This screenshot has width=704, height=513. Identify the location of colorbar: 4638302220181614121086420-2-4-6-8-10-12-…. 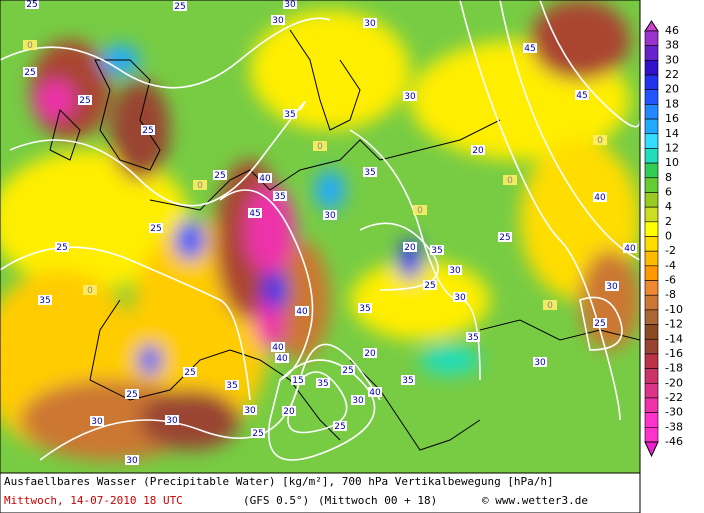
(663, 239).